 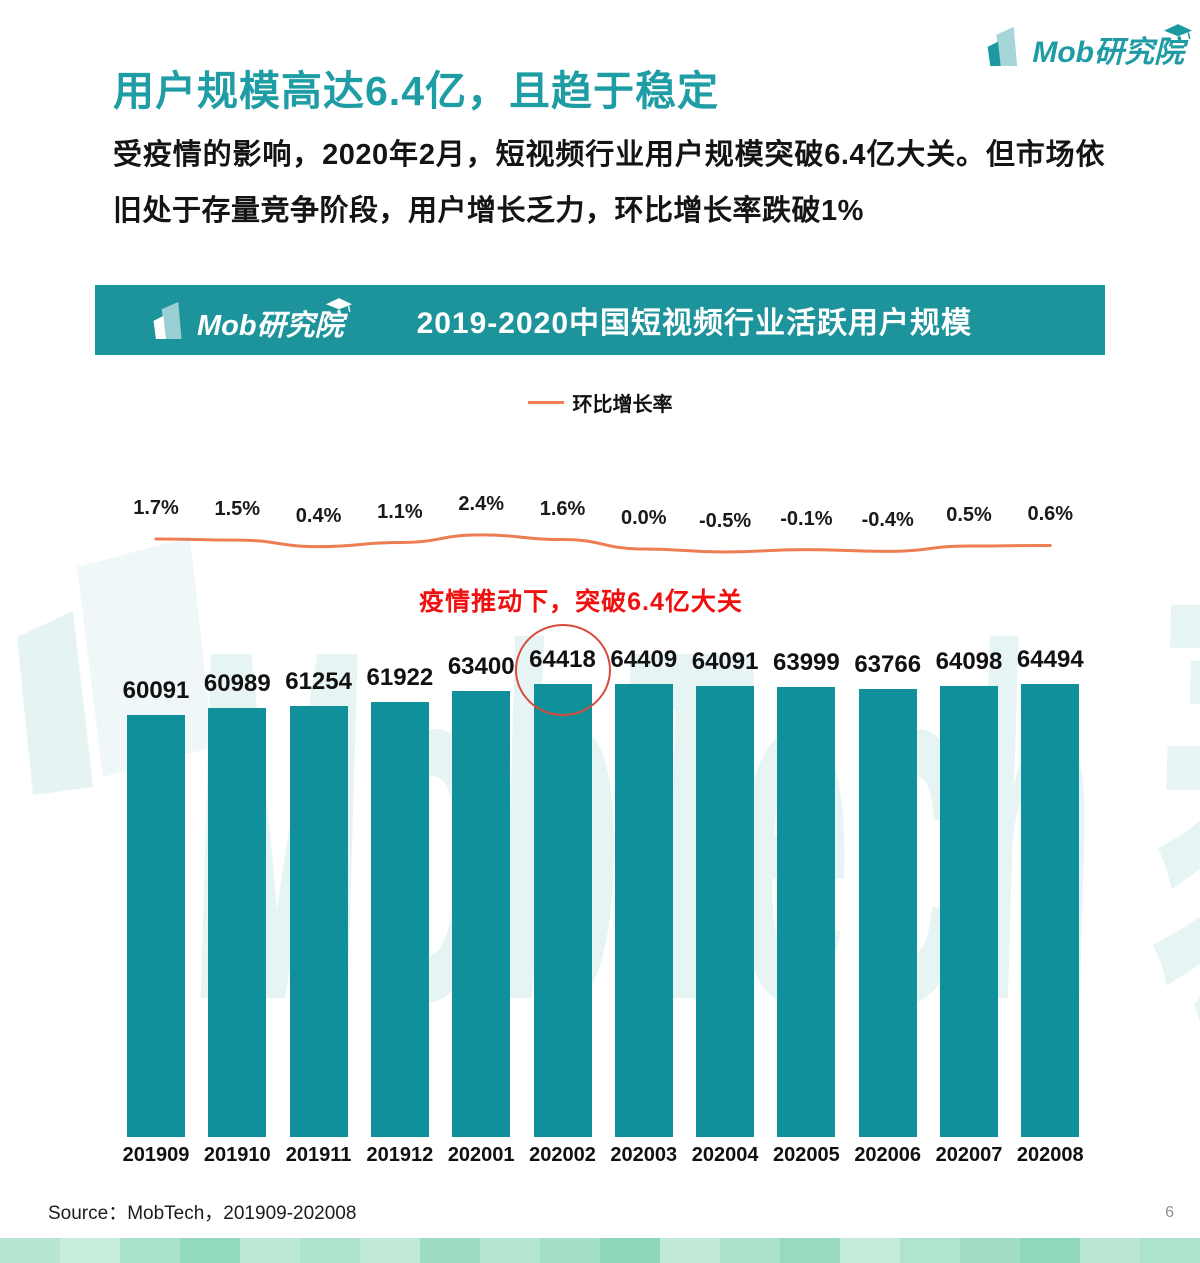 I want to click on bar-value-label: 63999, so click(x=806, y=662).